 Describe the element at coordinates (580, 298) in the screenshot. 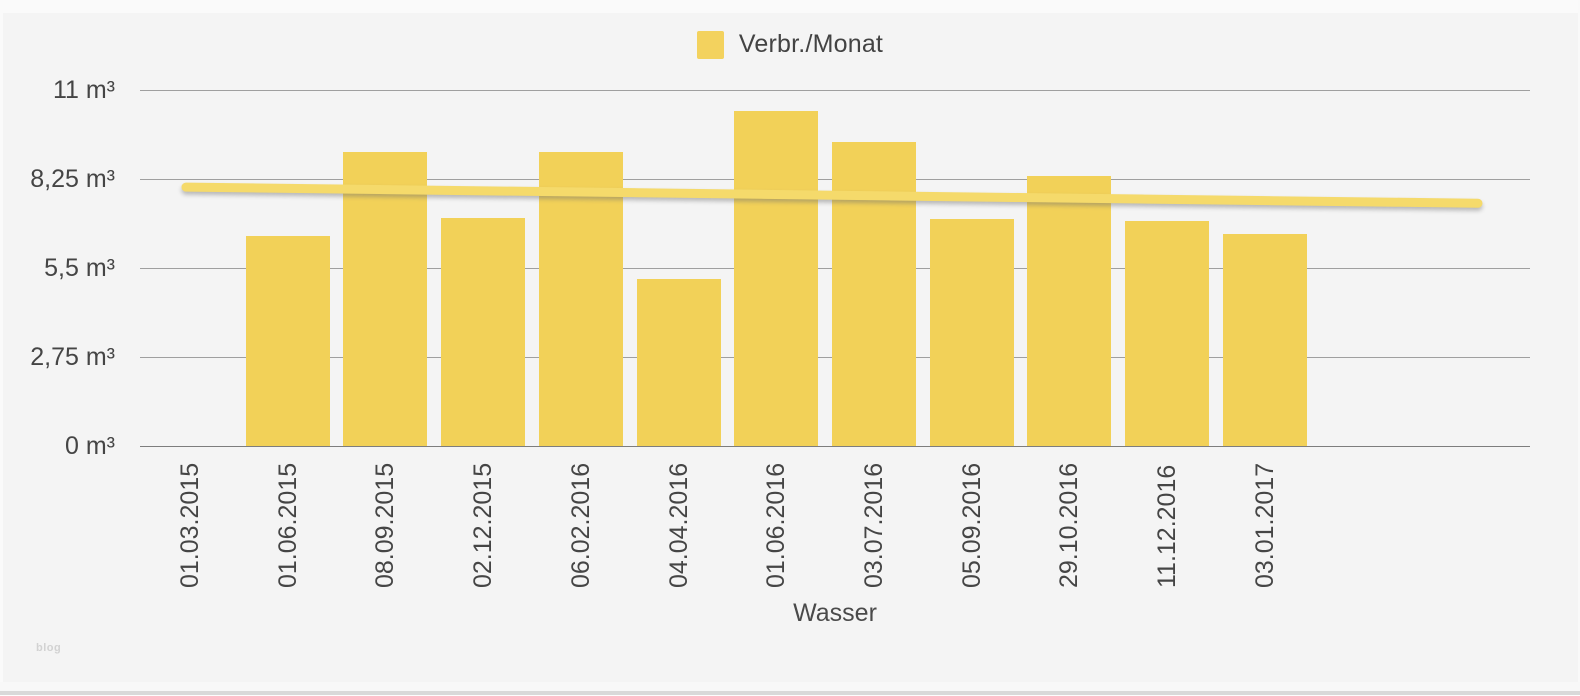

I see `bar-06.02.2016` at that location.